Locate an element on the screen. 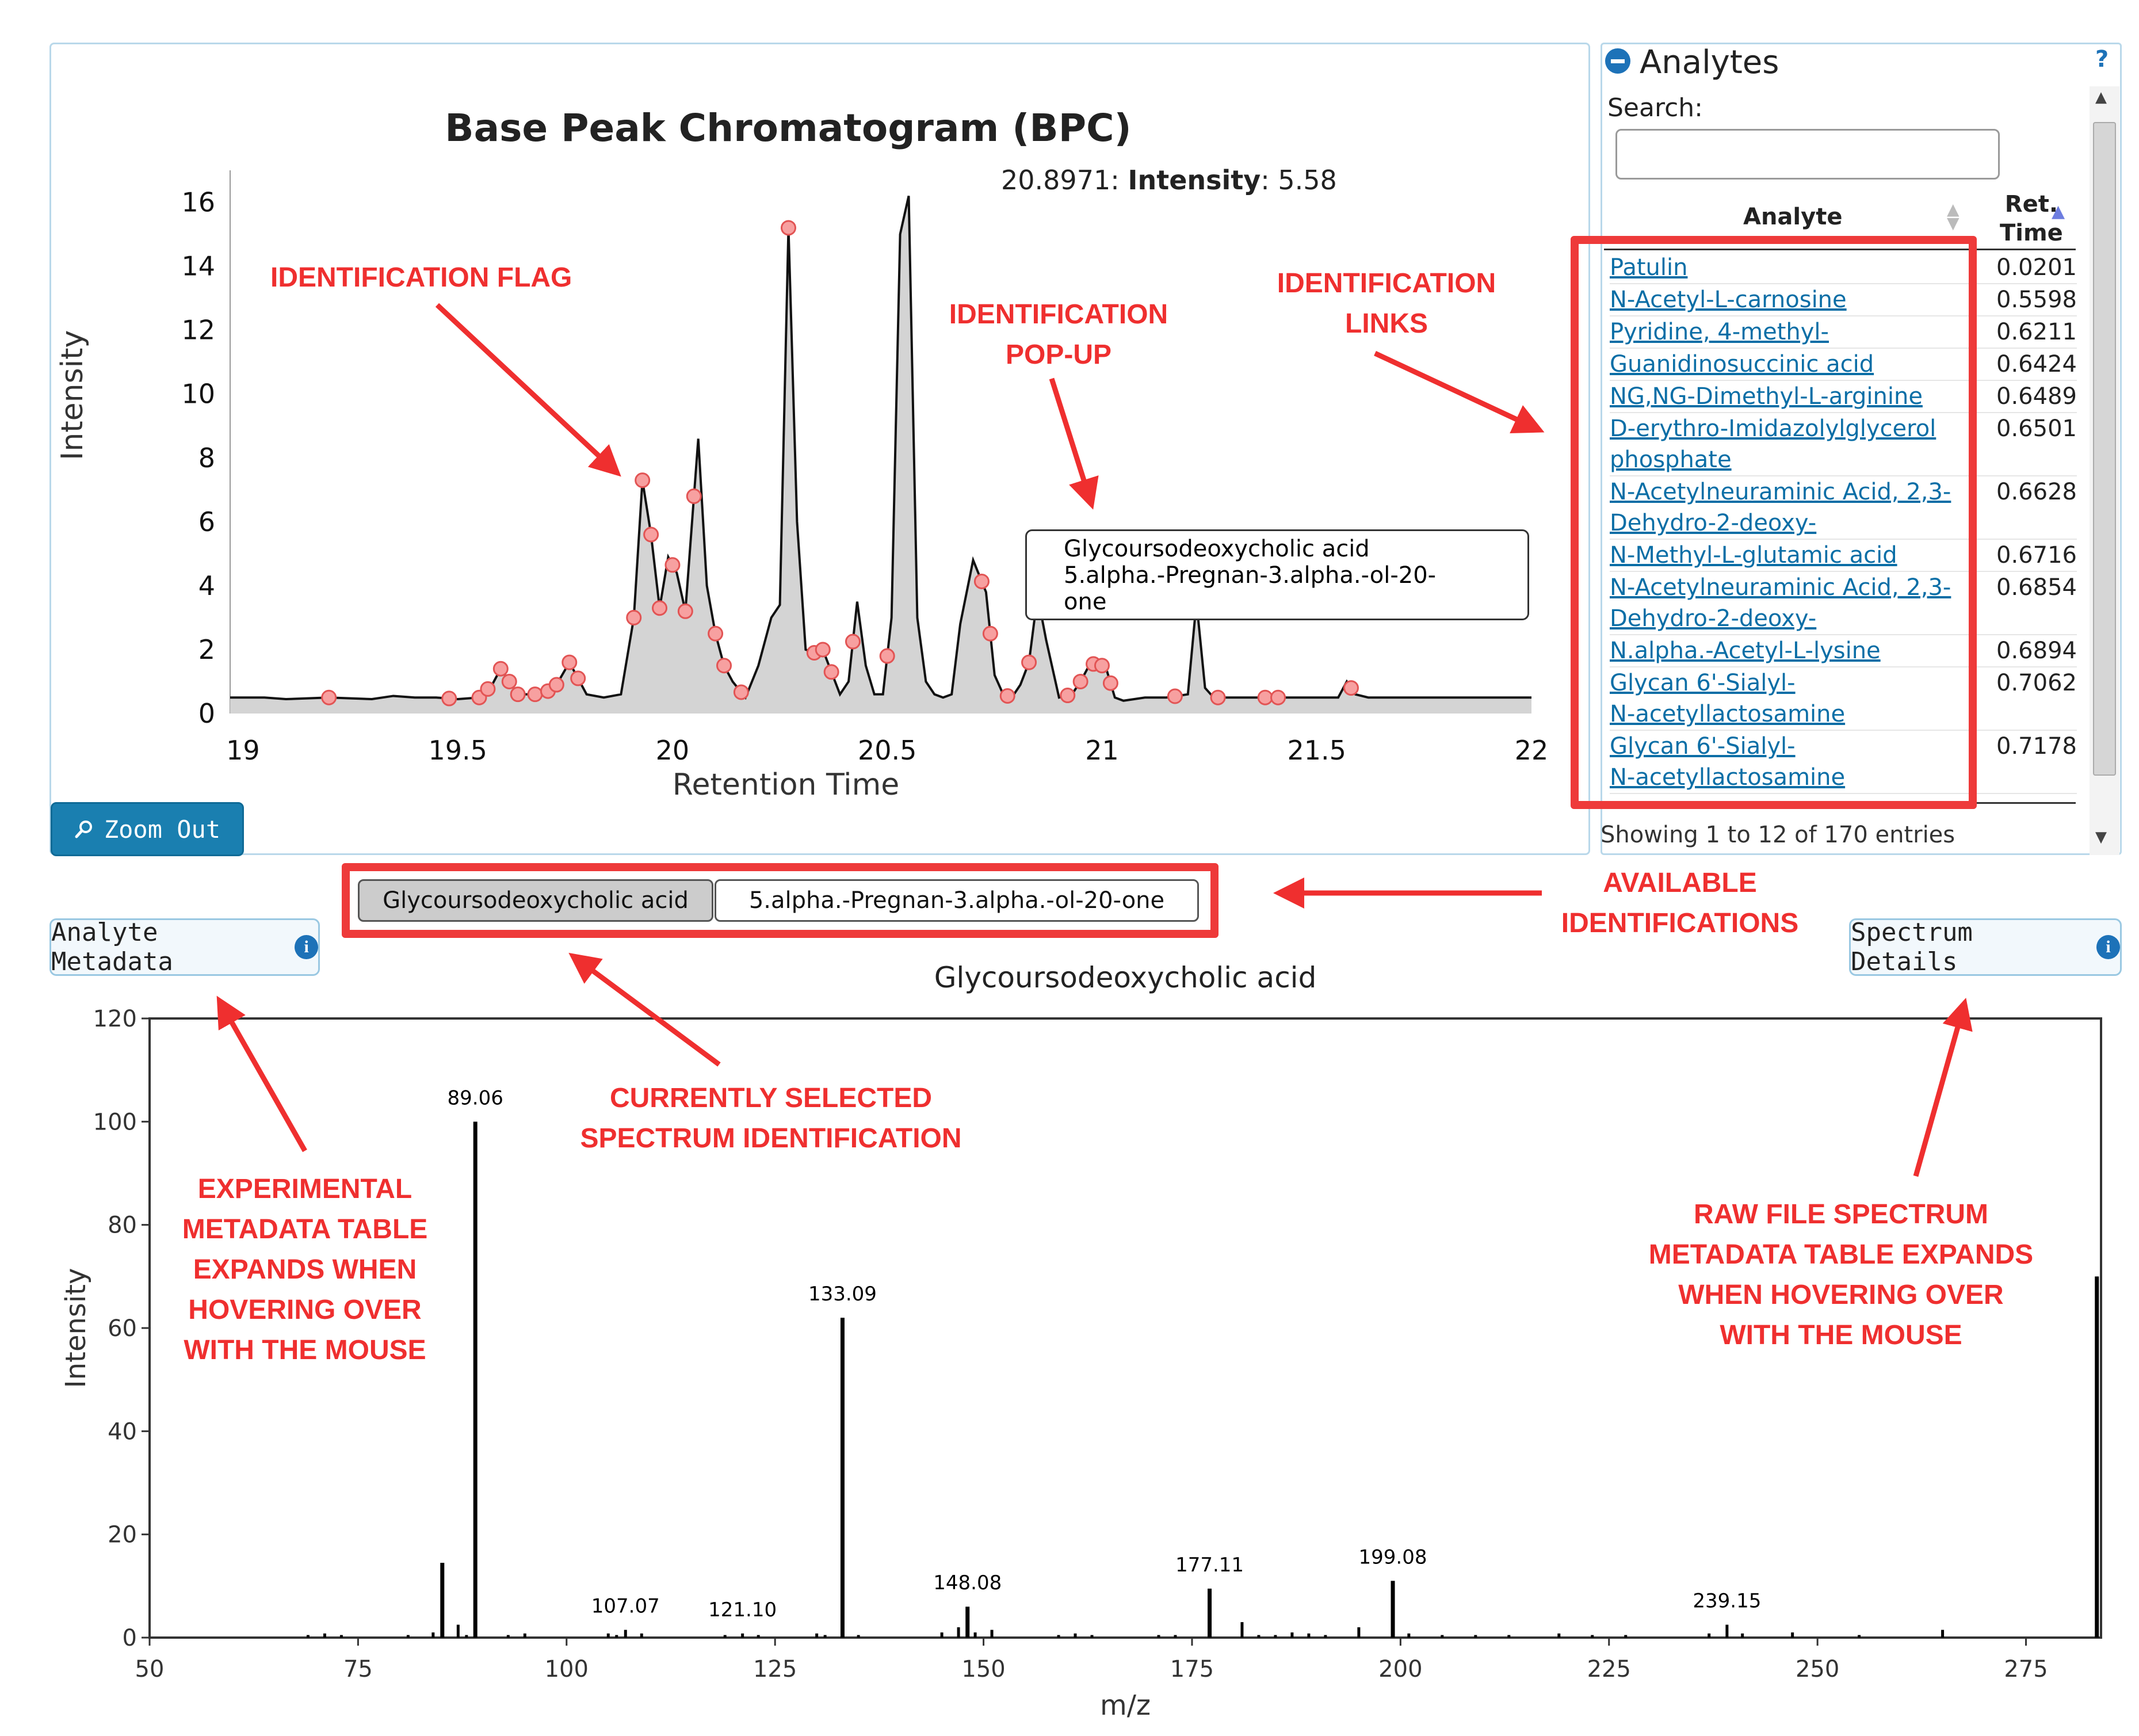  search-label: Search: is located at coordinates (1655, 108).